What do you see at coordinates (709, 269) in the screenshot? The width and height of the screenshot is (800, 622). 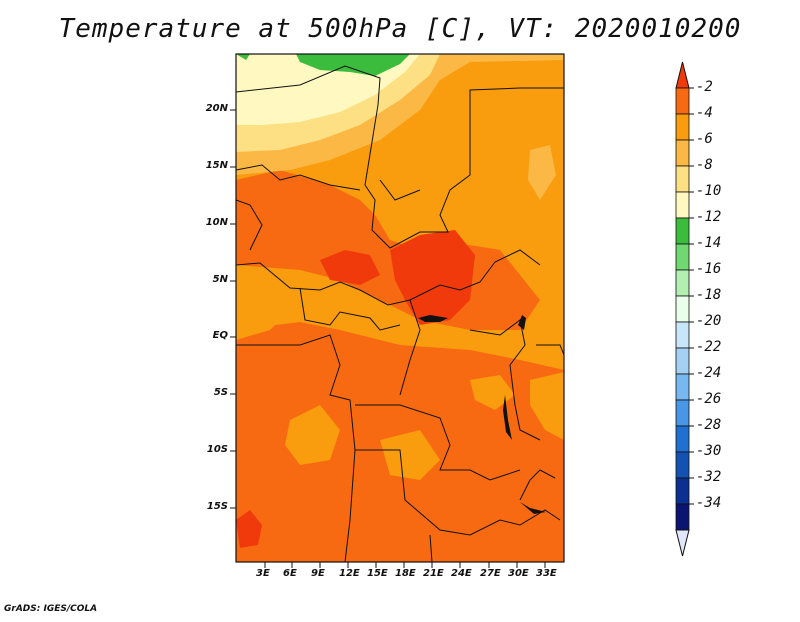 I see `colorbar-label: -16` at bounding box center [709, 269].